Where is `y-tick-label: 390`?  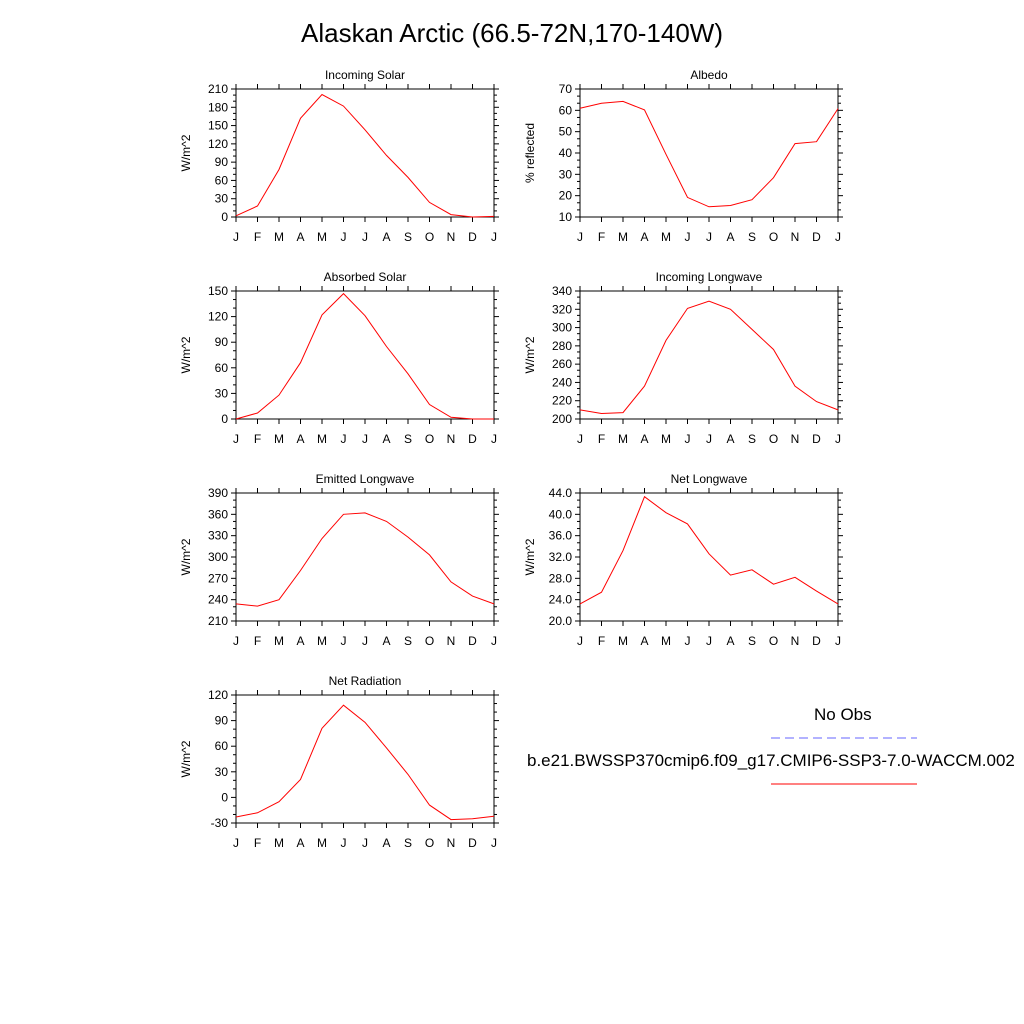 y-tick-label: 390 is located at coordinates (218, 493).